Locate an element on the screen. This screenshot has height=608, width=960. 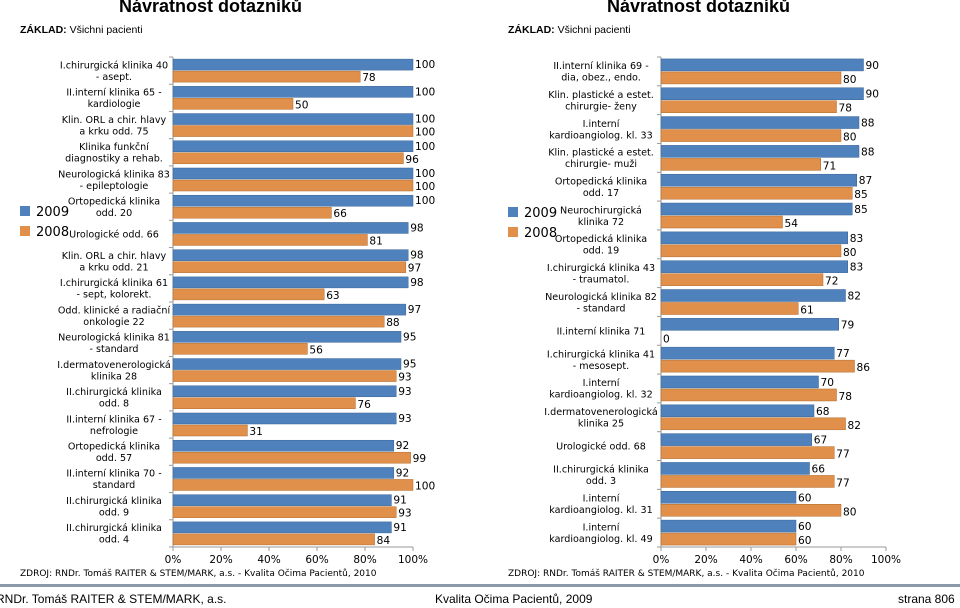
data-label-2009: 85 is located at coordinates (860, 210).